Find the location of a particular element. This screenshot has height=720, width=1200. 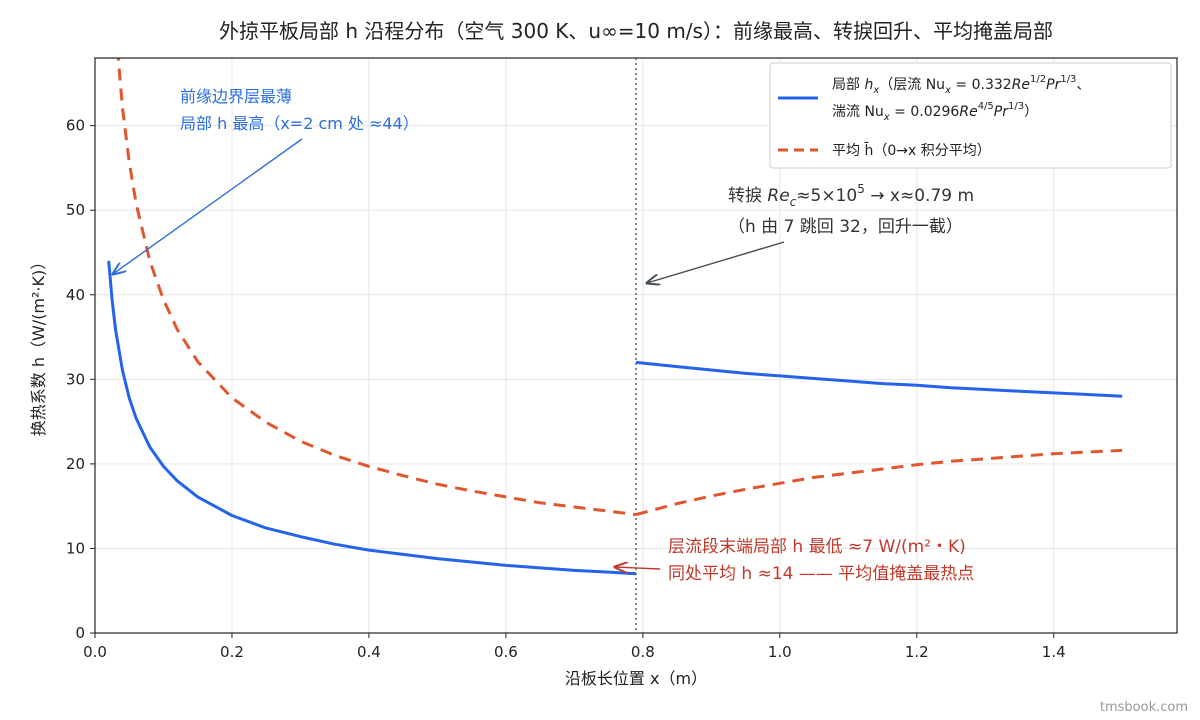

annotation-transition-line1: 转捩 Rec≈5×105 → x≈0.79 m is located at coordinates (851, 195).